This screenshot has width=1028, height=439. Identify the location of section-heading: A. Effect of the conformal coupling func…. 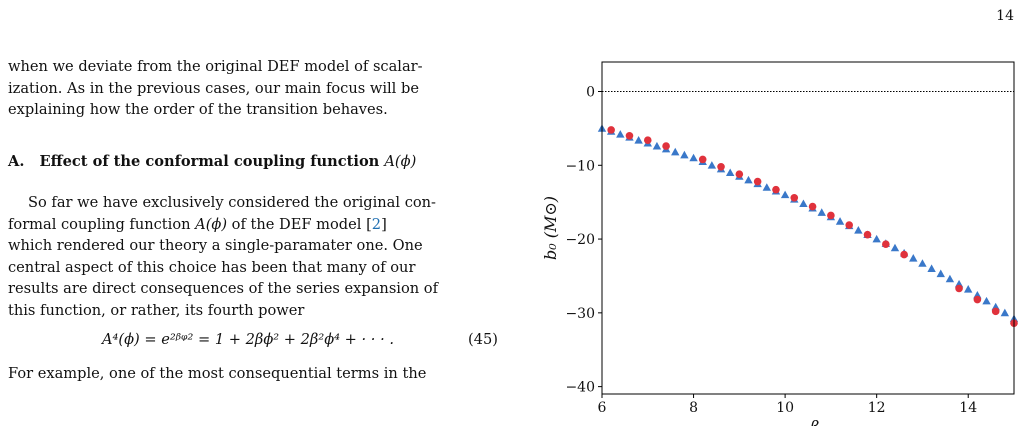
(253, 162).